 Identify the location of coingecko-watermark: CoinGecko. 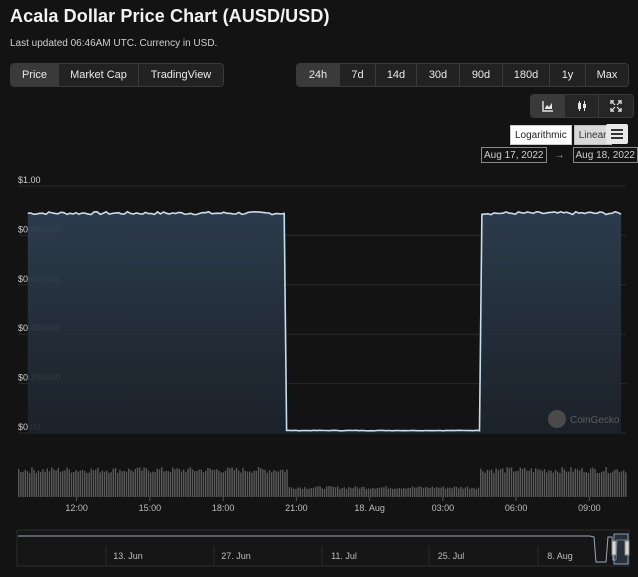
(584, 419).